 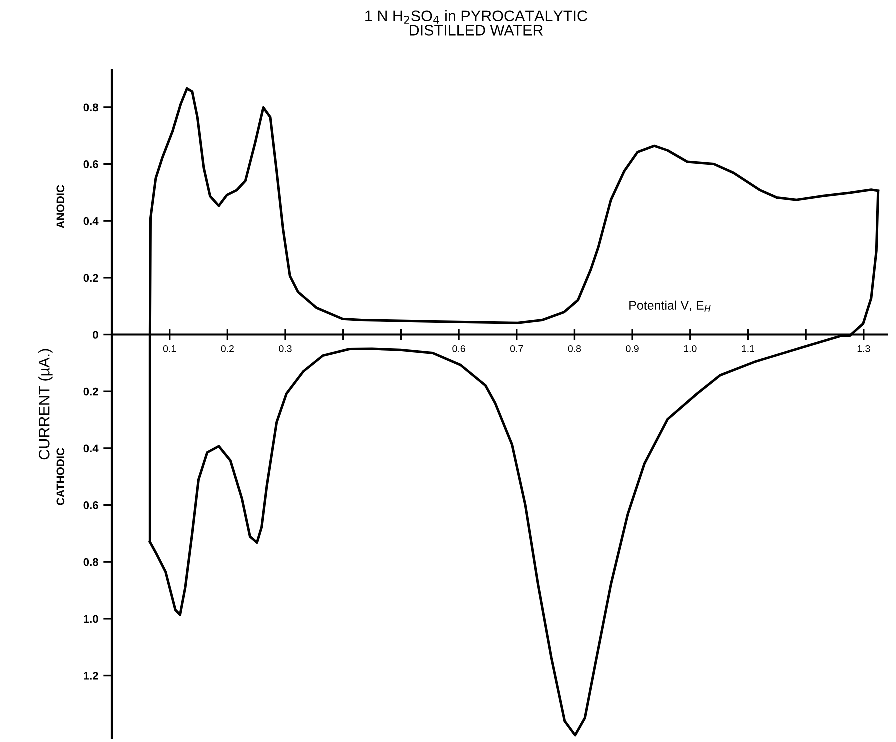 I want to click on x-tick-label: 1.0, so click(x=690, y=348).